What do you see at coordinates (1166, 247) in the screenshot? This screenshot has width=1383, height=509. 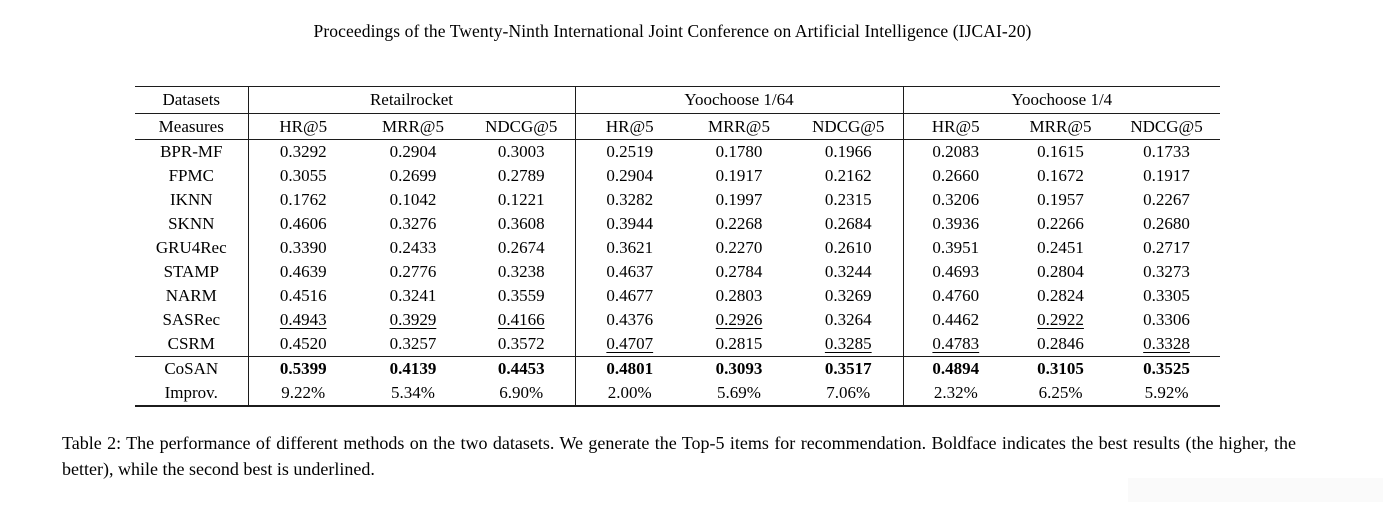 I see `metric-cell: 0.2717` at bounding box center [1166, 247].